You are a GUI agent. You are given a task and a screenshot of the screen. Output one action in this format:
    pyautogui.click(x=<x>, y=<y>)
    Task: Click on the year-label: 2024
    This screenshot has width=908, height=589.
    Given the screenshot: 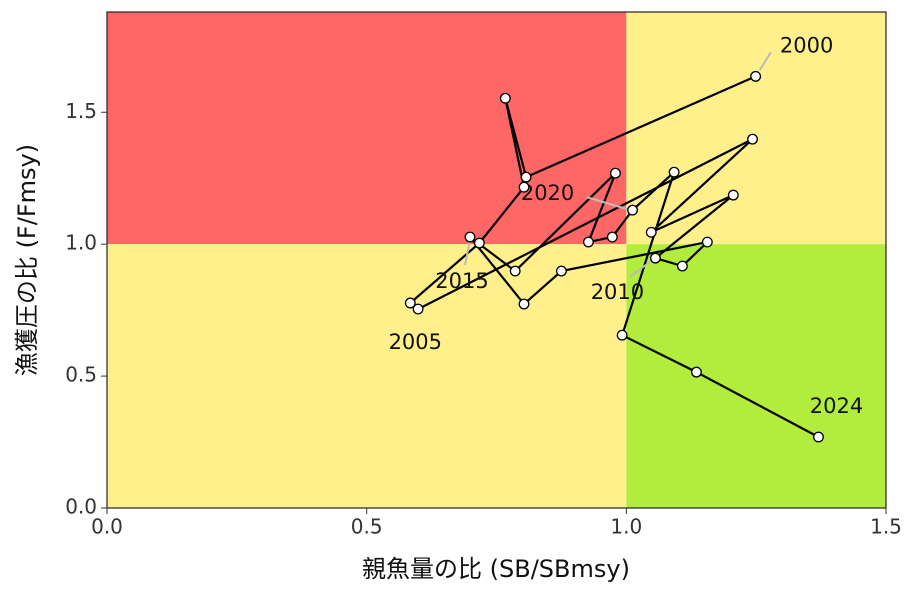 What is the action you would take?
    pyautogui.click(x=836, y=406)
    